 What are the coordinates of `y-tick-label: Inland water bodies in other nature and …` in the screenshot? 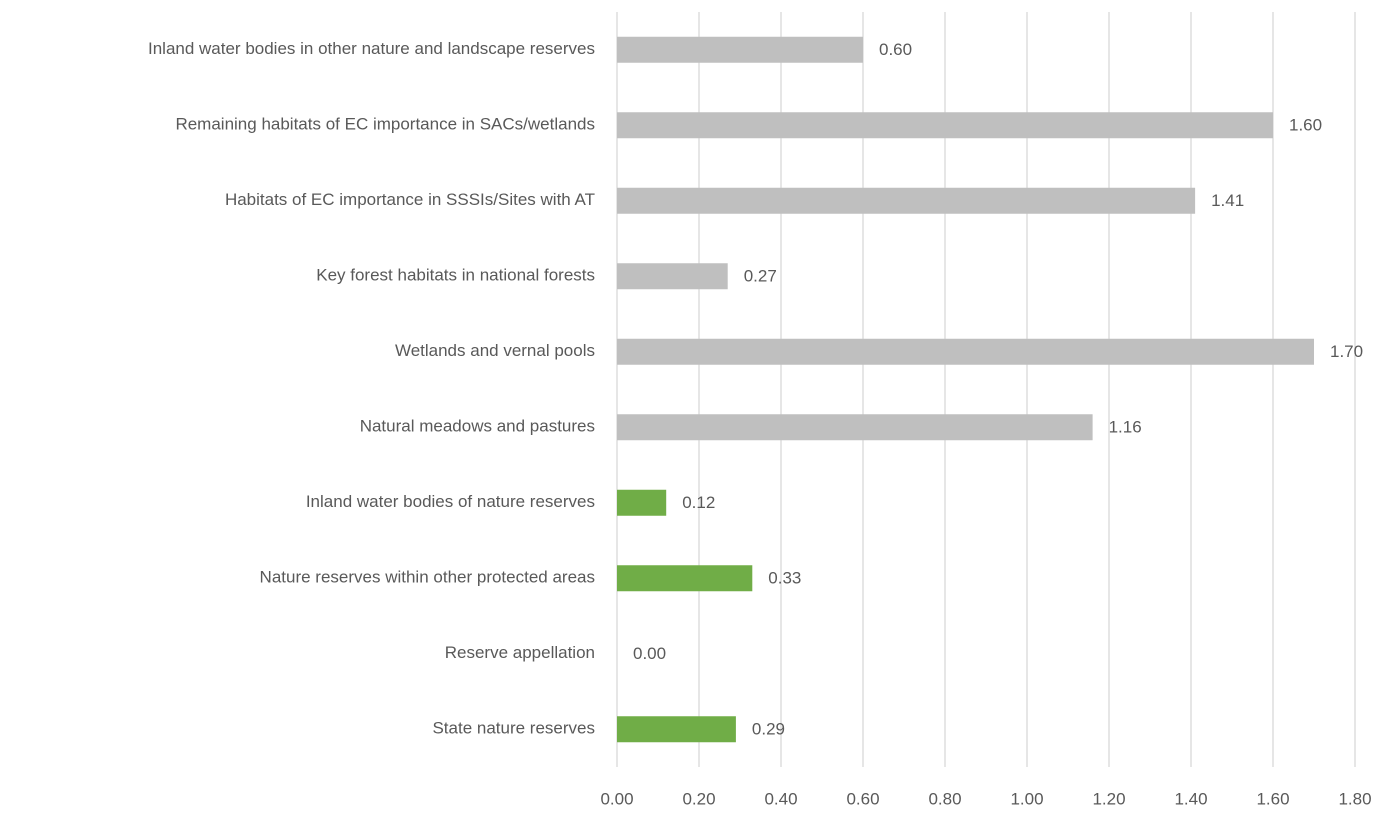 It's located at (371, 48).